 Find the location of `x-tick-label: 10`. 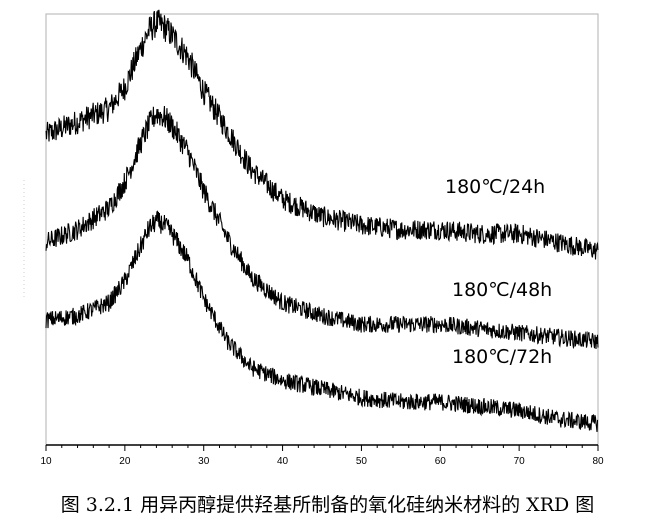

x-tick-label: 10 is located at coordinates (46, 461).